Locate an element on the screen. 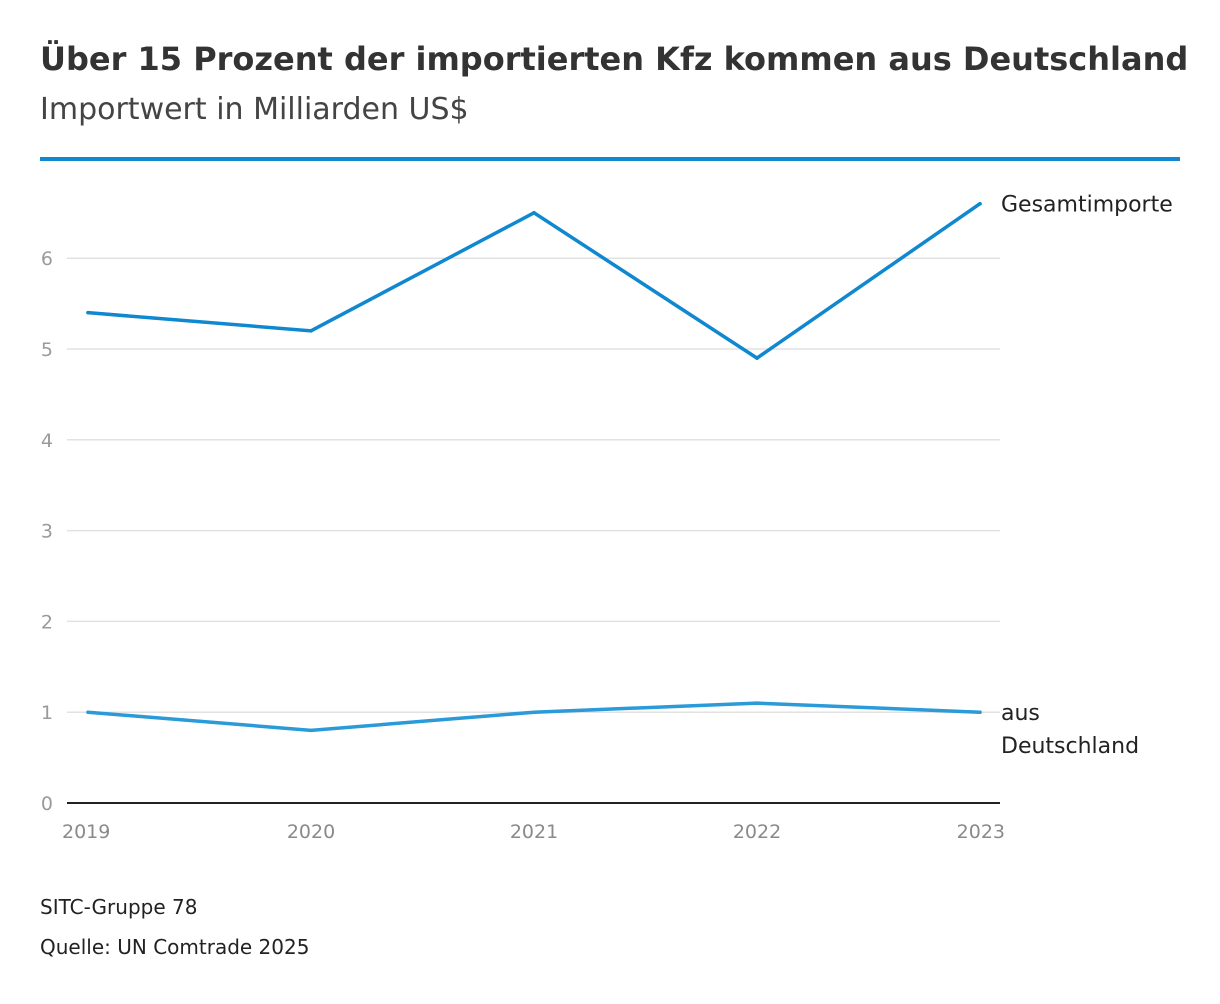 The image size is (1220, 1004). data-point-0-2022 is located at coordinates (757, 358).